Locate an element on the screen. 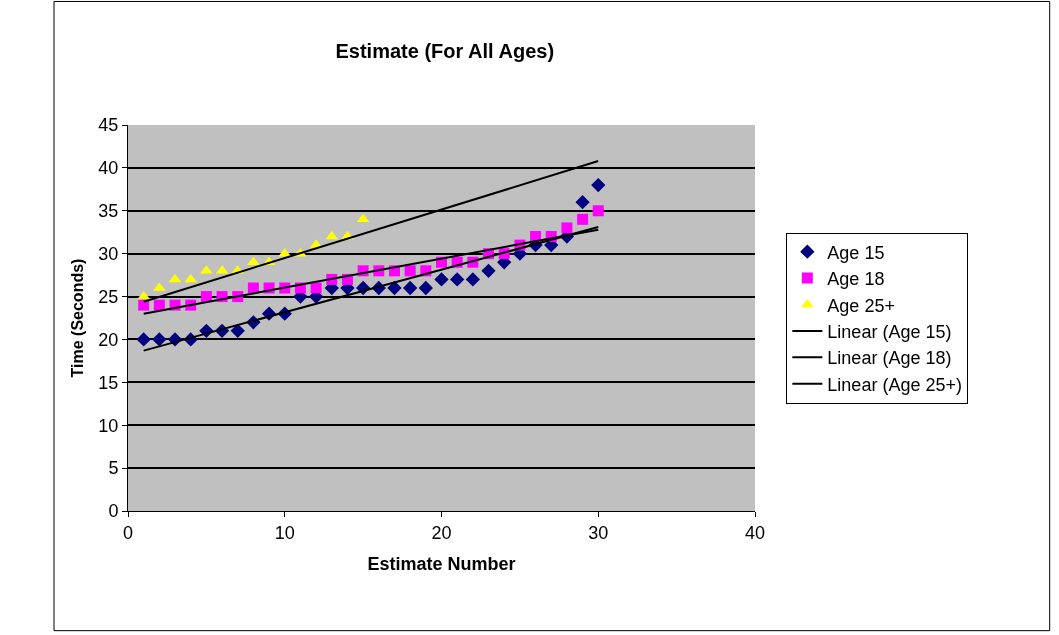 The height and width of the screenshot is (635, 1059). legend-label: Linear (Age 25+) is located at coordinates (894, 384).